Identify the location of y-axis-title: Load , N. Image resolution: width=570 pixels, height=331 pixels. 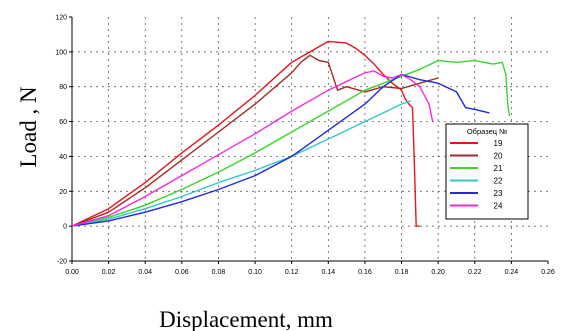
(28, 127).